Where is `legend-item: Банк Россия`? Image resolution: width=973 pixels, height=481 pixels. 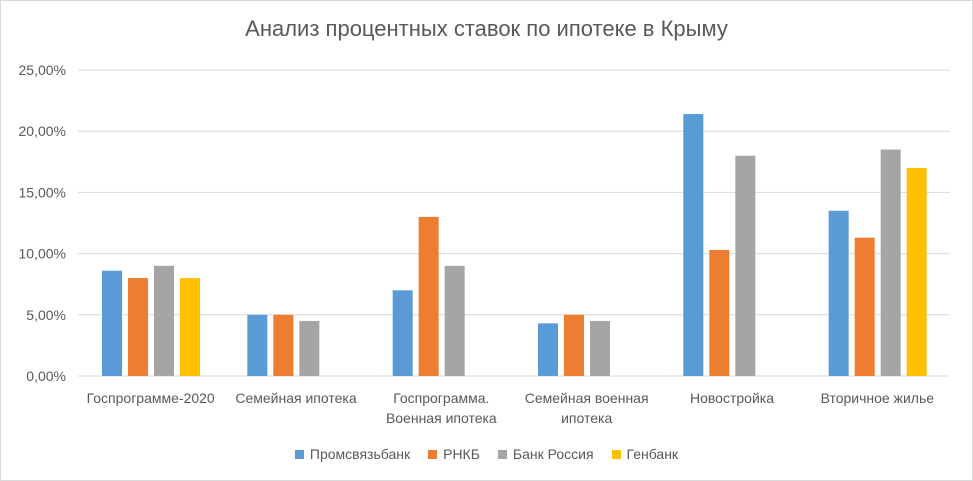 legend-item: Банк Россия is located at coordinates (545, 454).